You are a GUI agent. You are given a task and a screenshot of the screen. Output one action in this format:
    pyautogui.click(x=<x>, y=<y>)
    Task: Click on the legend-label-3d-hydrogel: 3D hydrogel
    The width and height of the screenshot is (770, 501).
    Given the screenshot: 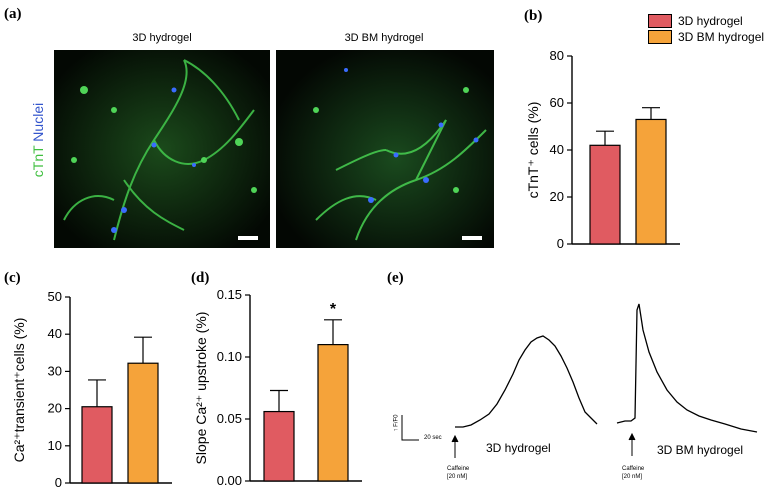 What is the action you would take?
    pyautogui.click(x=710, y=21)
    